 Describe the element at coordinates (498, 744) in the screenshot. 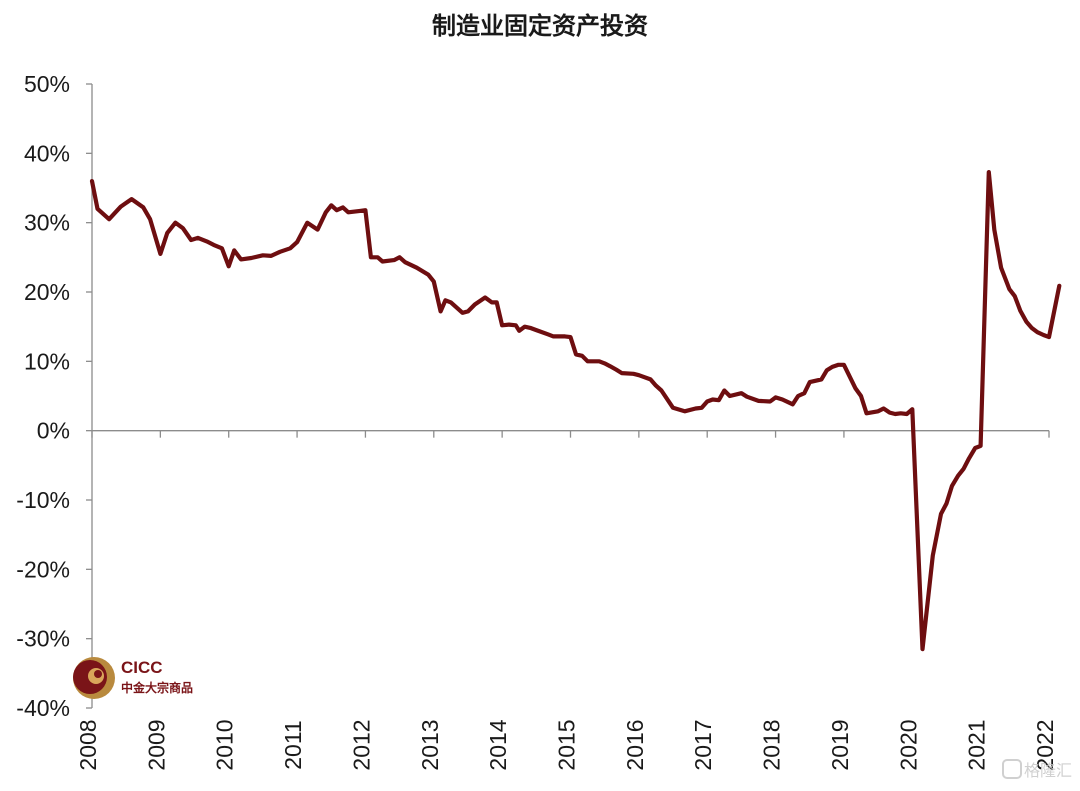

I see `x-tick-label: 2014` at that location.